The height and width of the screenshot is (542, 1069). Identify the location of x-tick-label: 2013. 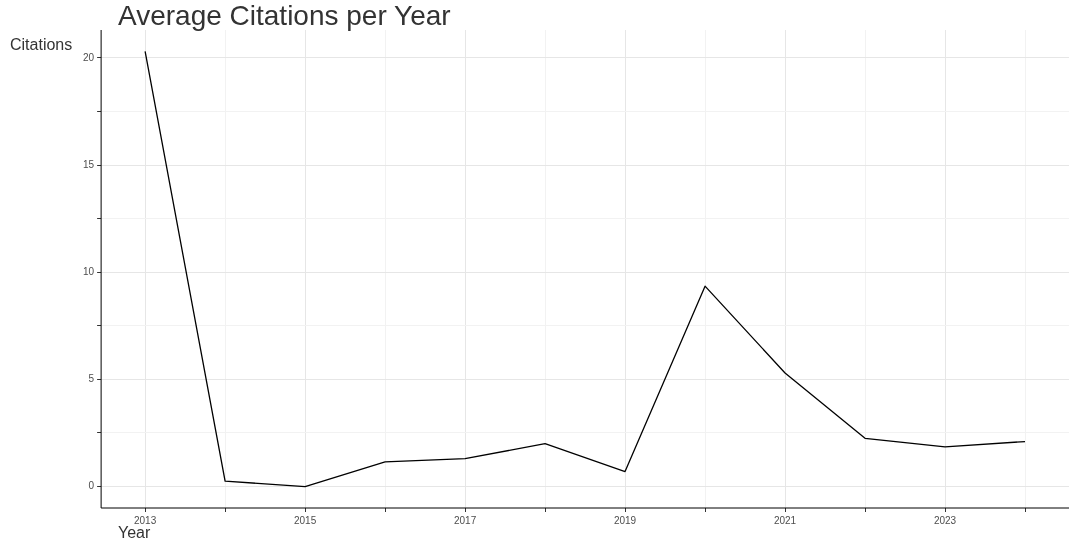
(145, 520).